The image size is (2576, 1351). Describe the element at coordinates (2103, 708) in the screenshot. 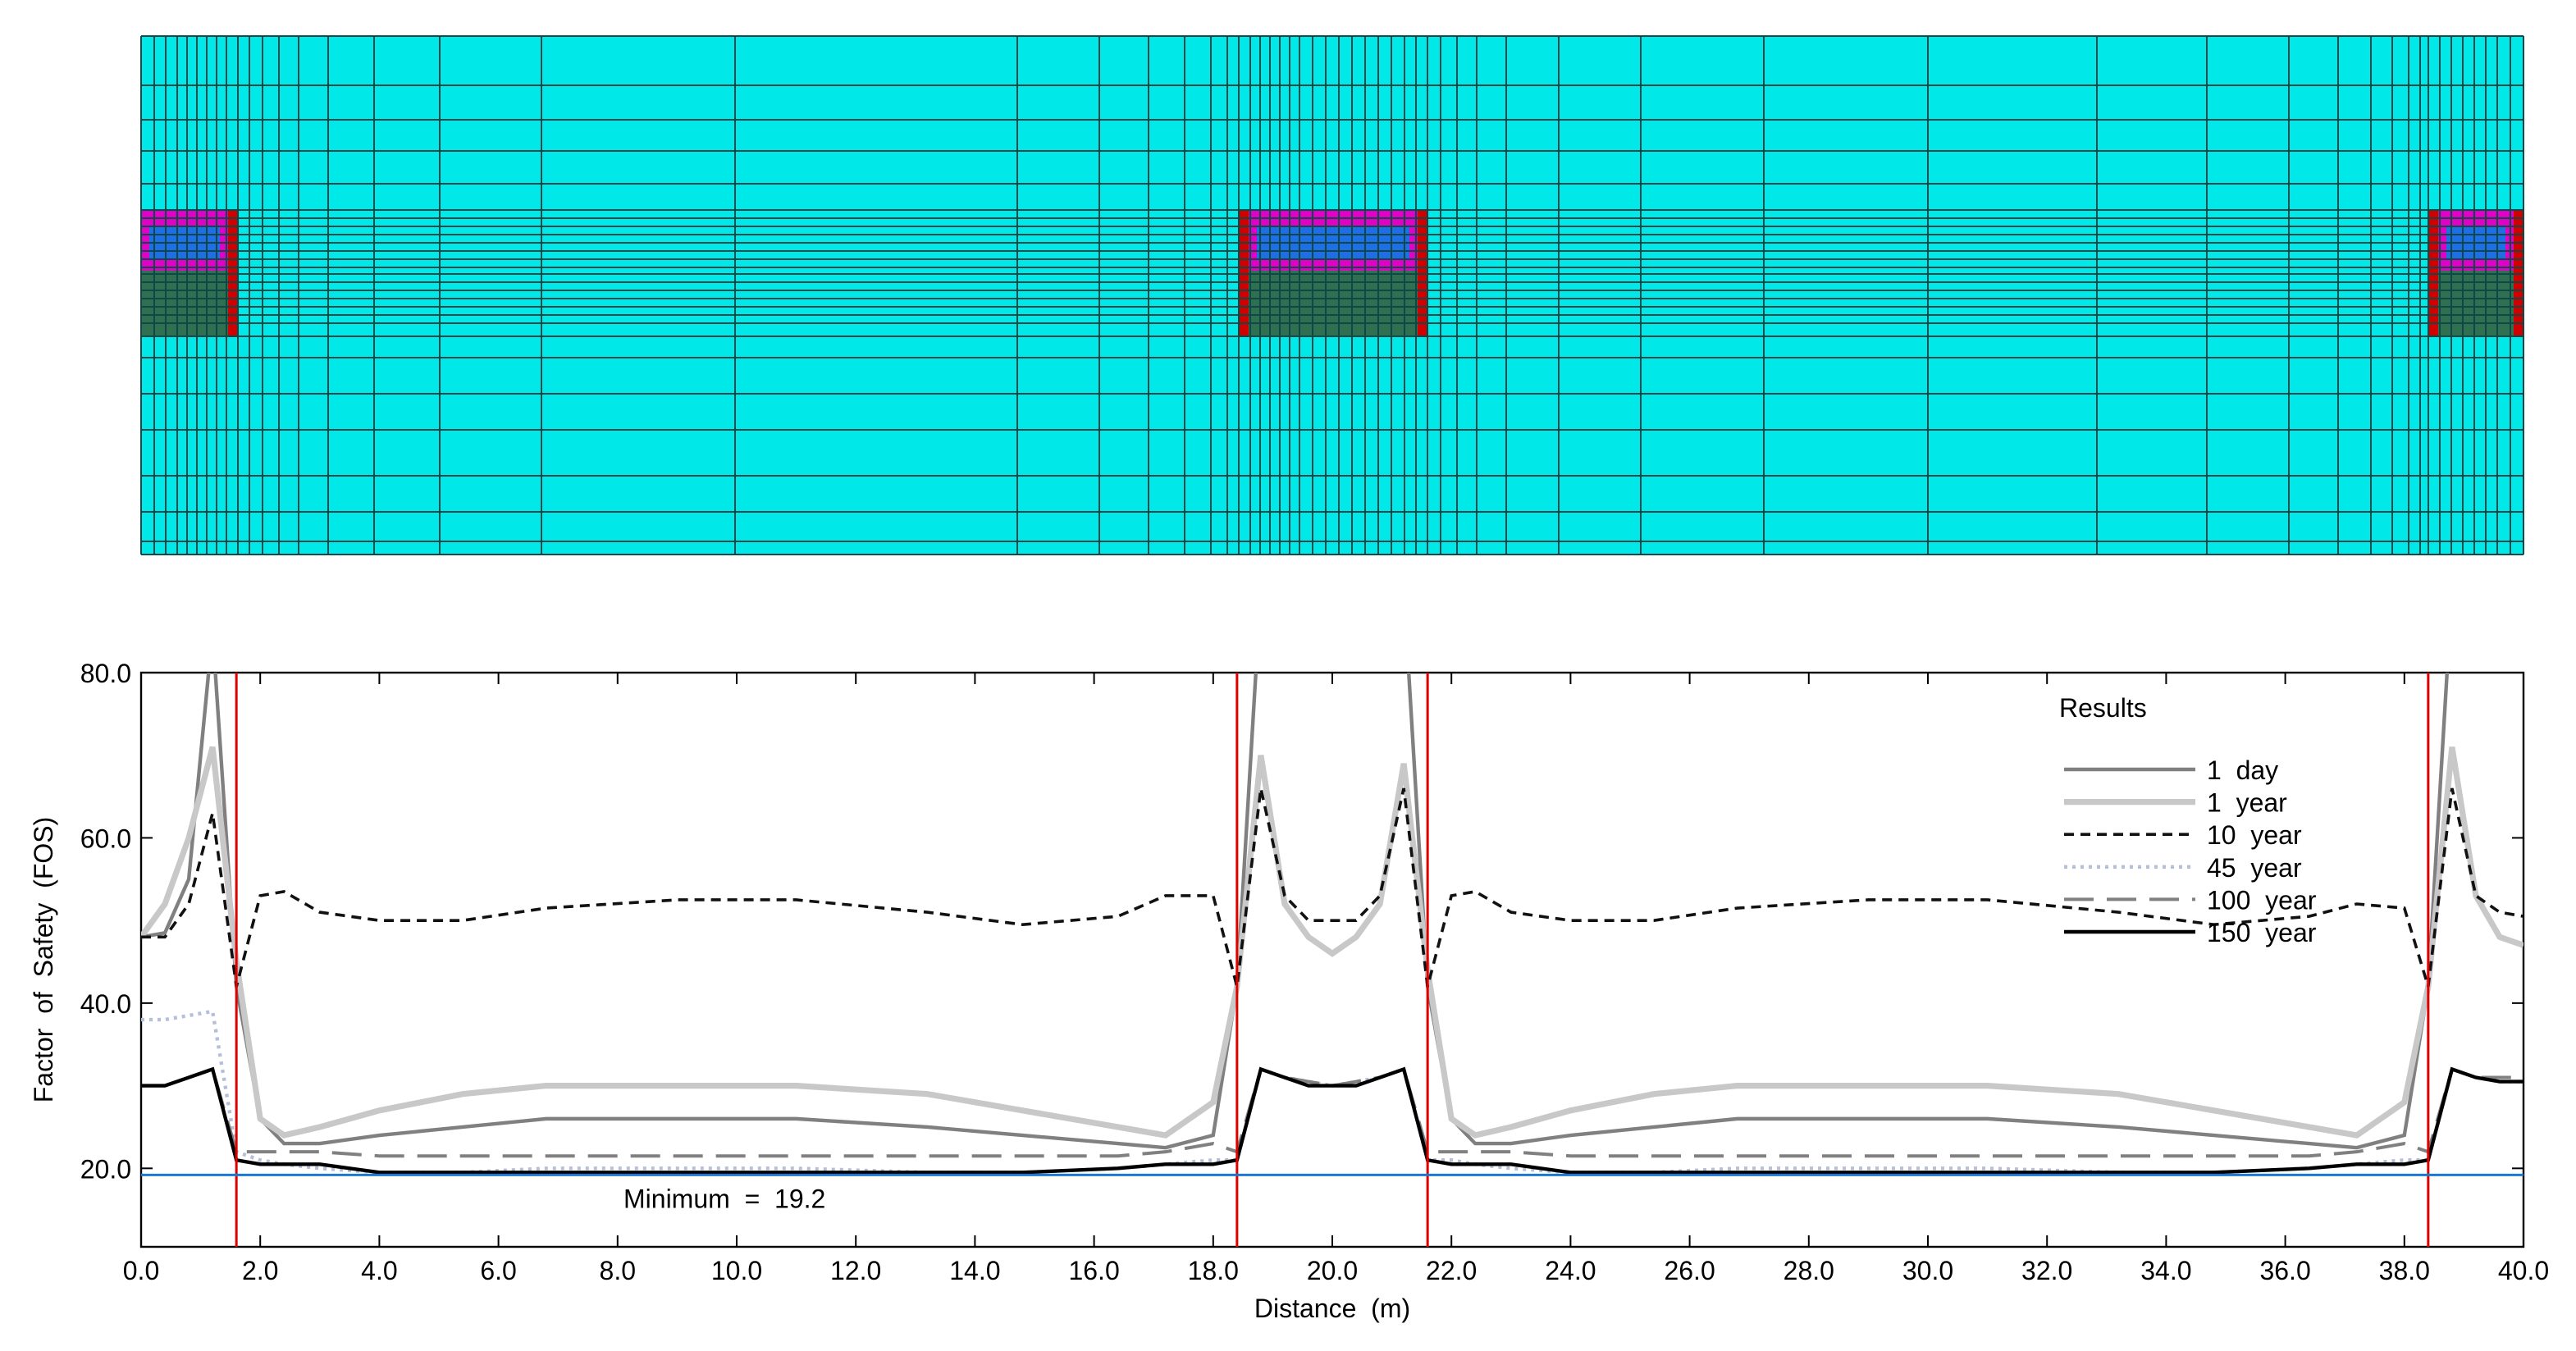

I see `legend-title: Results` at that location.